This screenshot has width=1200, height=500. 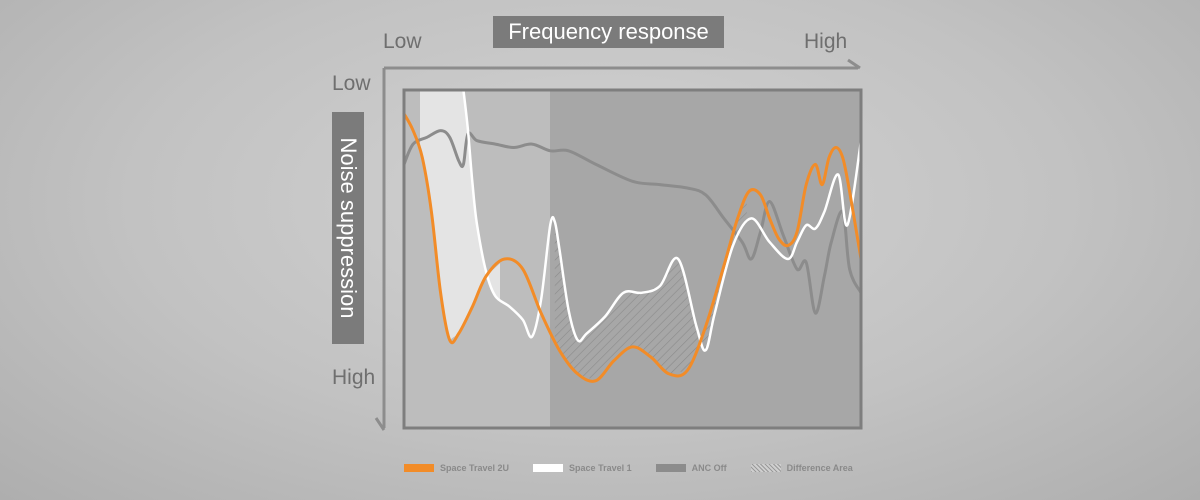 I want to click on y-tick-low: Low, so click(x=351, y=83).